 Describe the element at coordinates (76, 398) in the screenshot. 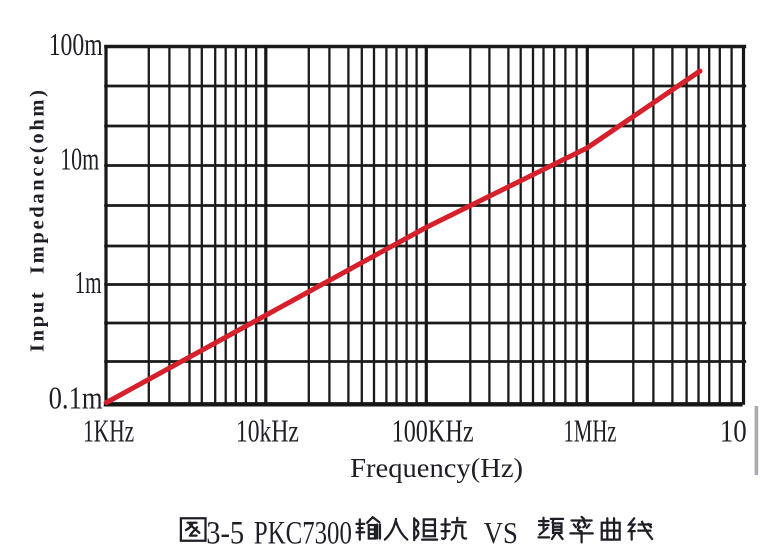

I see `svg-text: 0.1m` at that location.